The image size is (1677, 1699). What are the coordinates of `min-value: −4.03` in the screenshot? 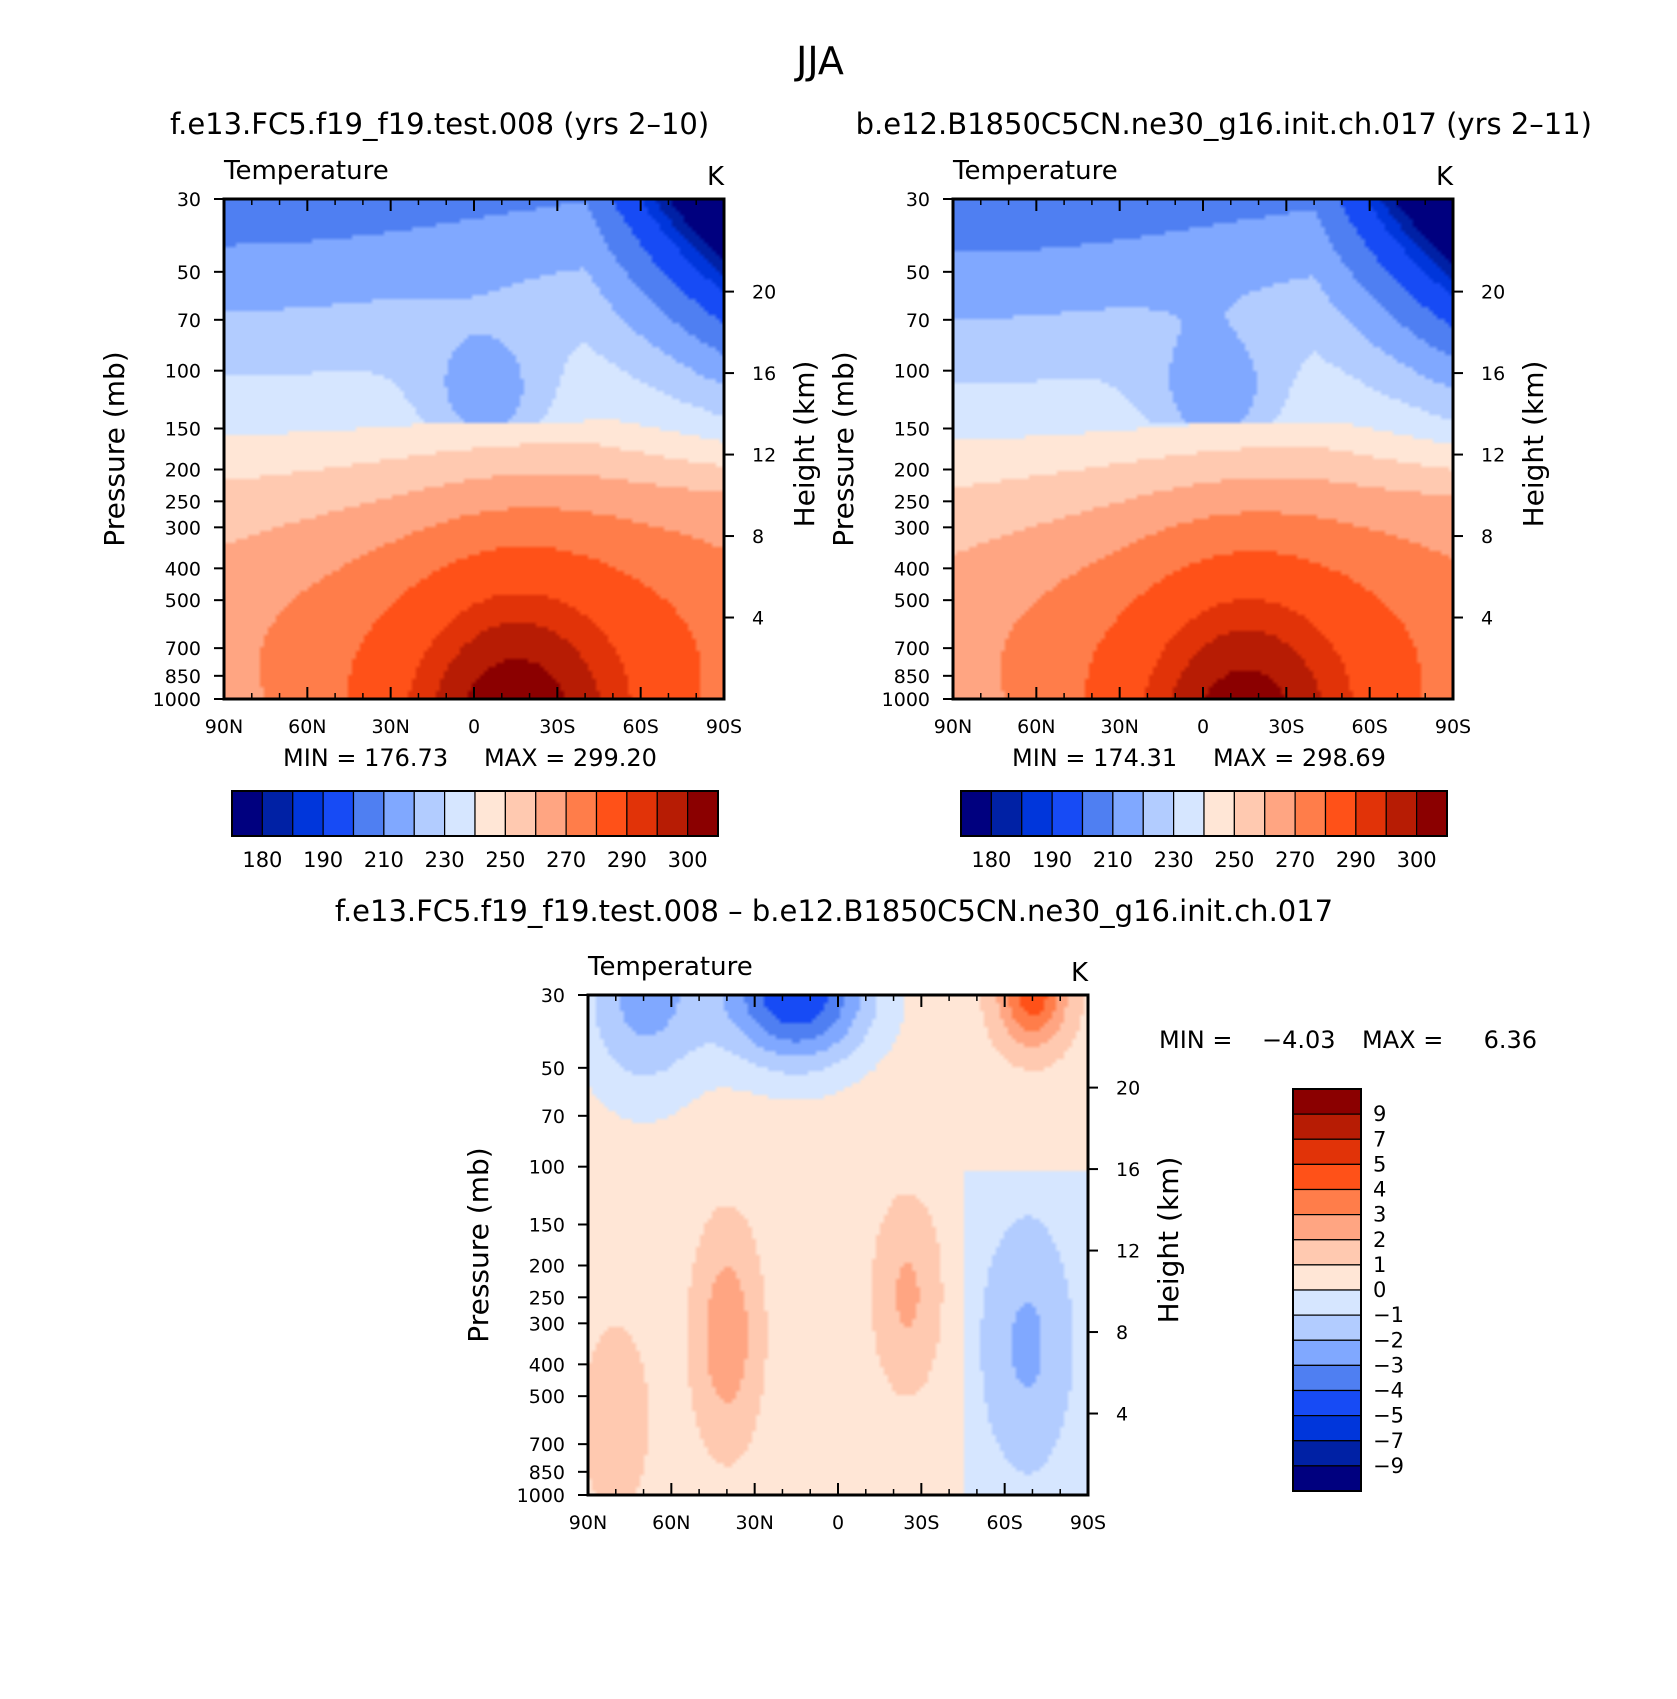 It's located at (1299, 1040).